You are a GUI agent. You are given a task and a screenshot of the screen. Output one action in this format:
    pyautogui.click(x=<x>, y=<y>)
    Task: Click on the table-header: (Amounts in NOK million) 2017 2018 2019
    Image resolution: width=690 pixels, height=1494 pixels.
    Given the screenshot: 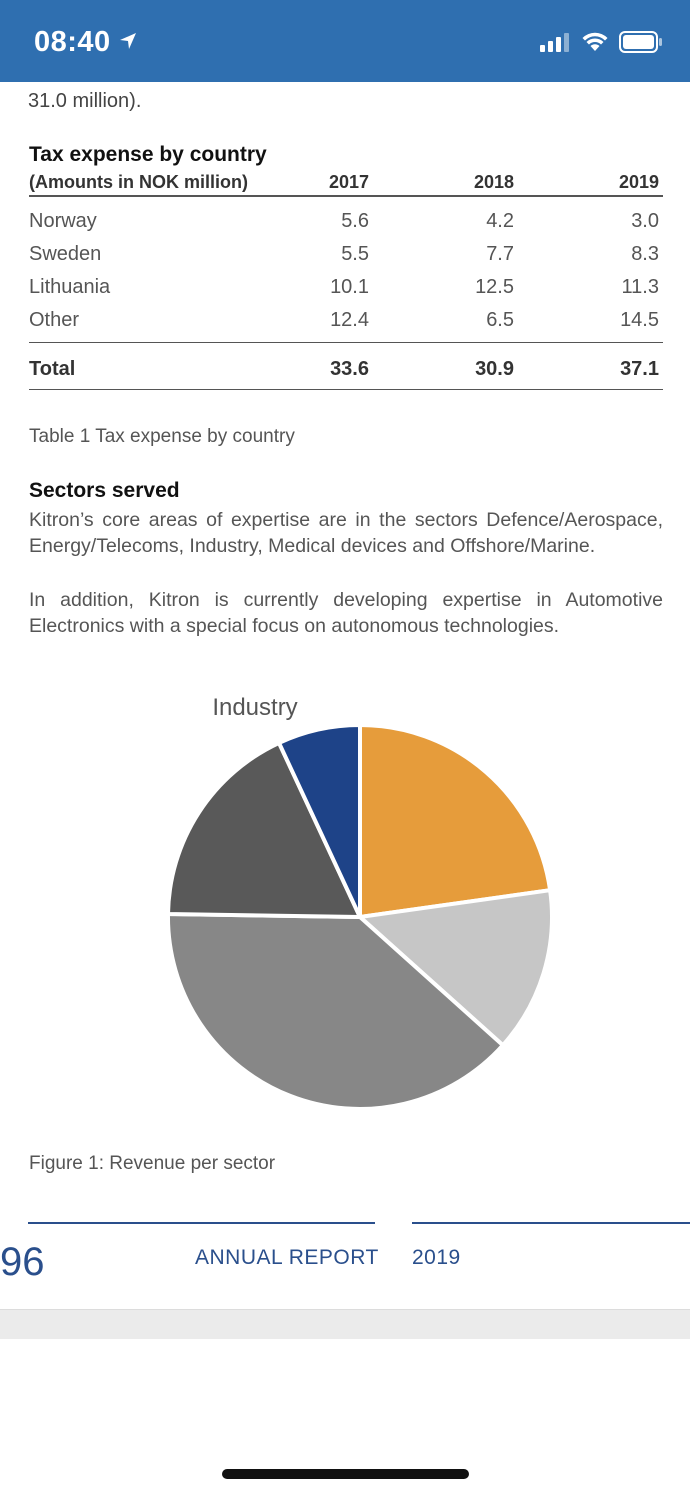 What is the action you would take?
    pyautogui.click(x=346, y=184)
    